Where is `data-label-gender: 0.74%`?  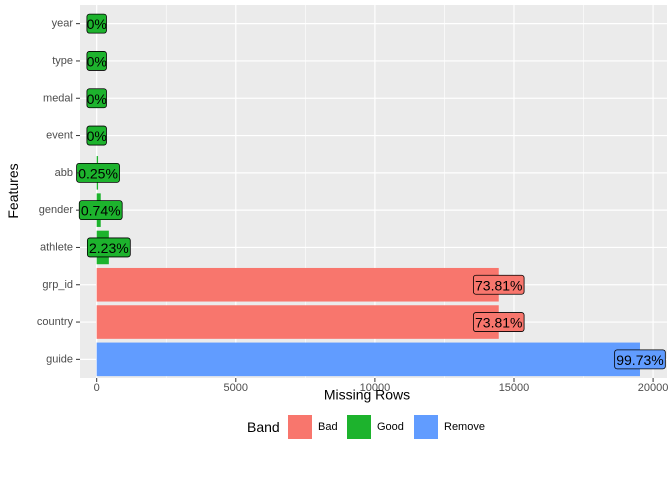 data-label-gender: 0.74% is located at coordinates (101, 211).